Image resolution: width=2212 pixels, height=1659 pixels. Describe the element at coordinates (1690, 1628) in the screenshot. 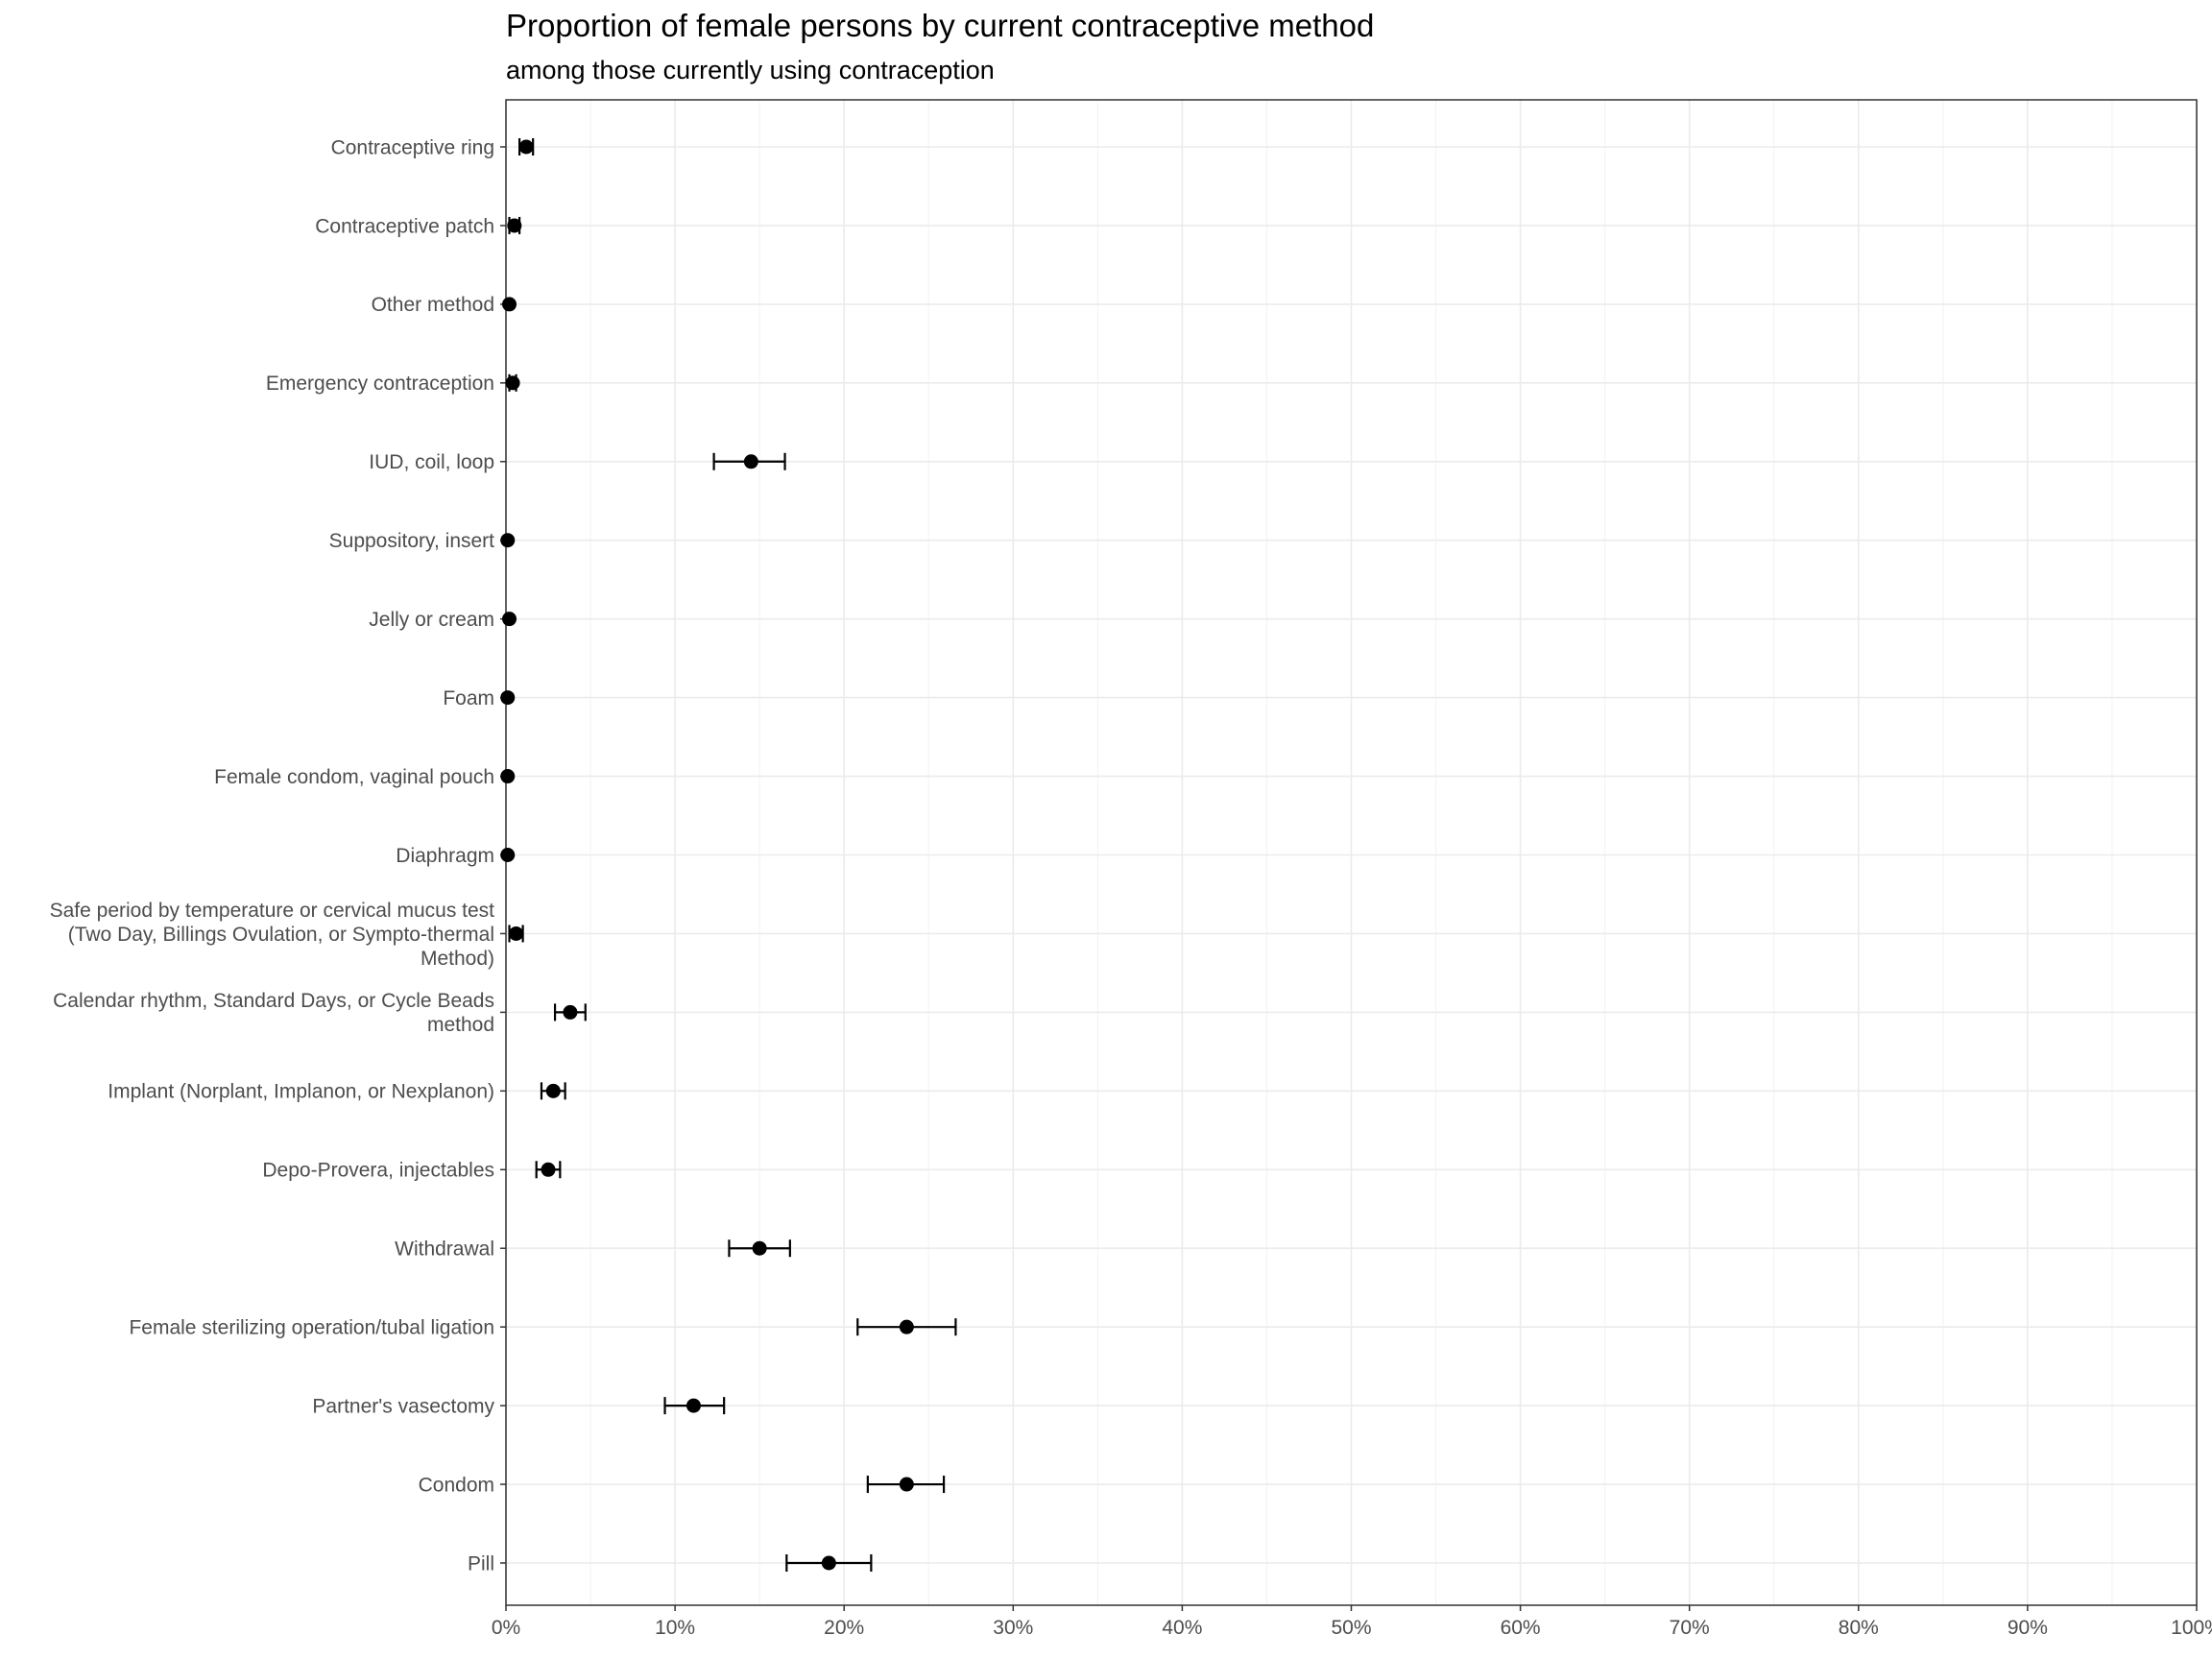

I see `x-tick-label: 70%` at that location.